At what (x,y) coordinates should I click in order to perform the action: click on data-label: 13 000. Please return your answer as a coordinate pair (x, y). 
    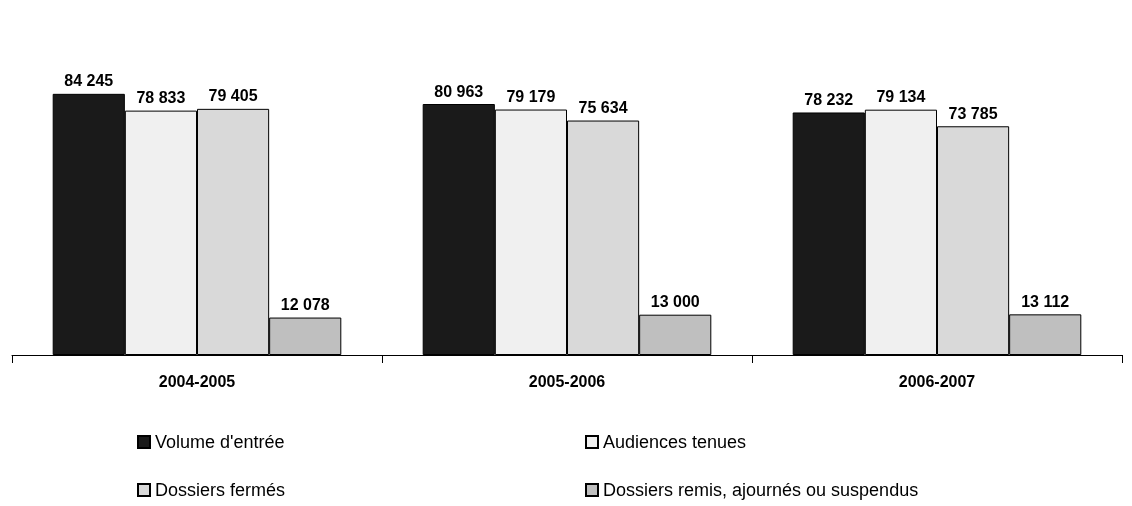
    Looking at the image, I should click on (675, 302).